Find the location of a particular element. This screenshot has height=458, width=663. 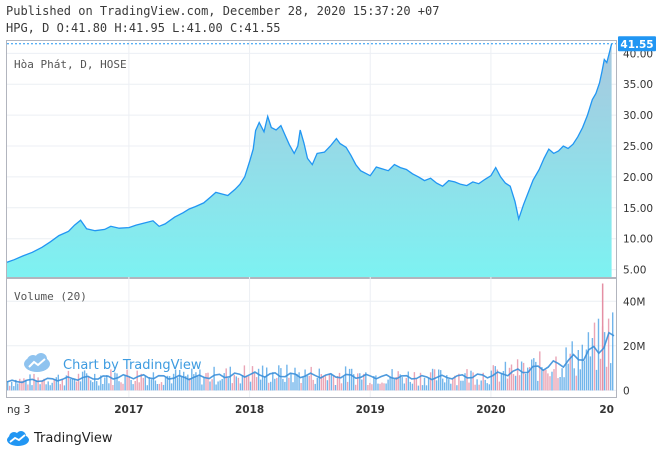

last-price-badge: 41.55 is located at coordinates (637, 44).